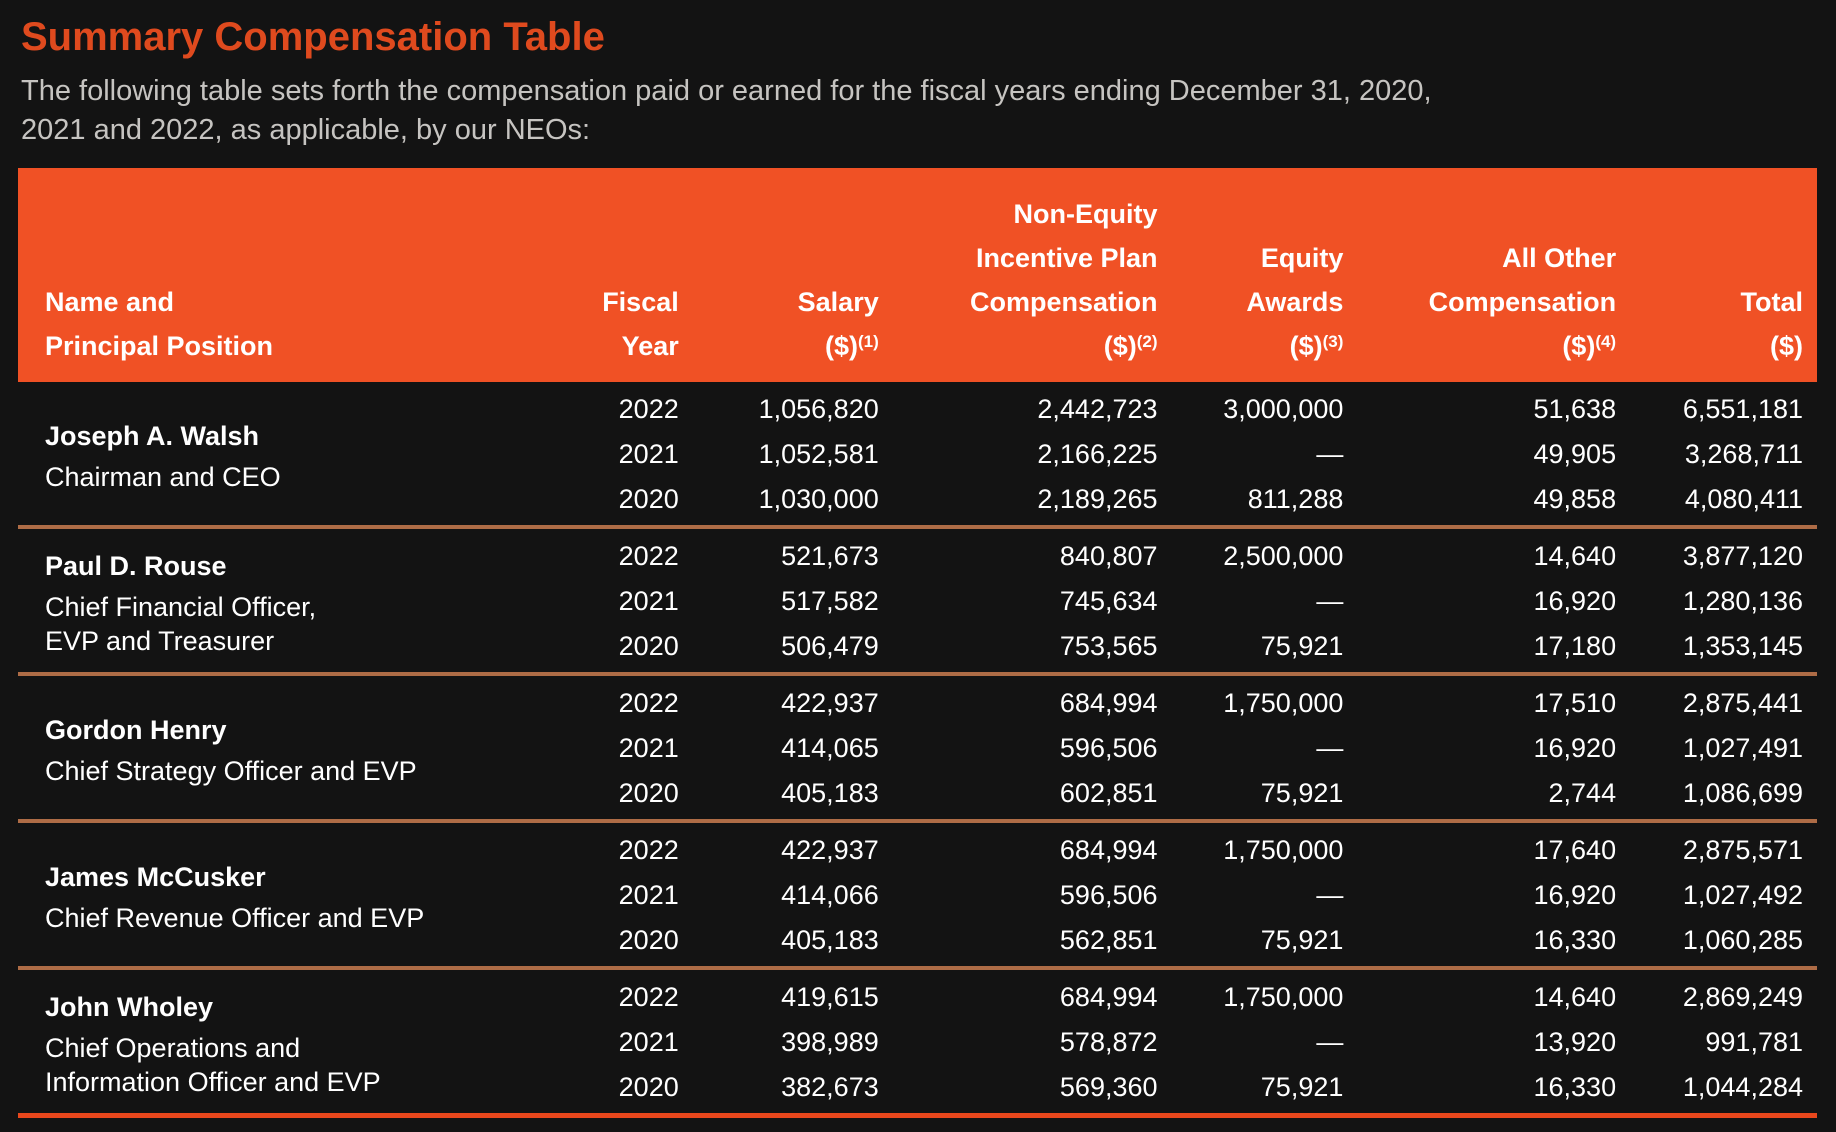 The height and width of the screenshot is (1132, 1836). Describe the element at coordinates (1575, 940) in the screenshot. I see `cell-other: 16,330` at that location.